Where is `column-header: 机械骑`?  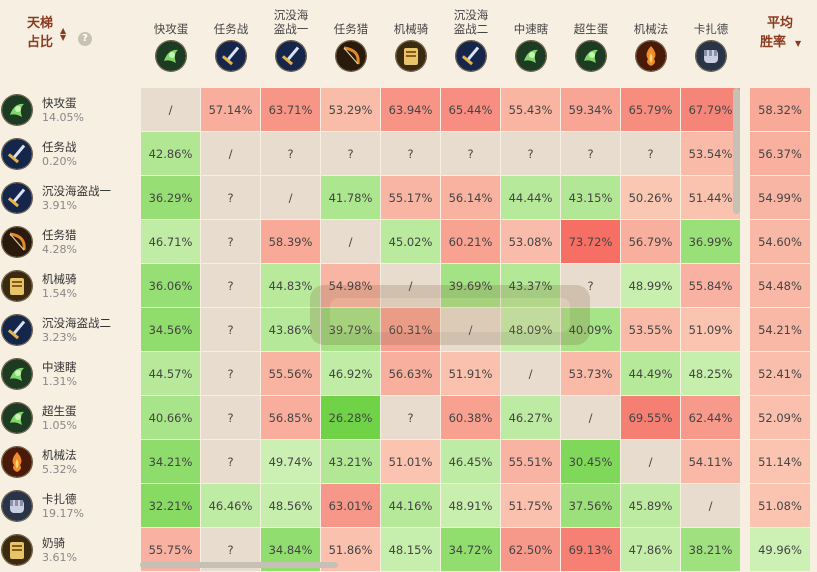
column-header: 机械骑 is located at coordinates (411, 43).